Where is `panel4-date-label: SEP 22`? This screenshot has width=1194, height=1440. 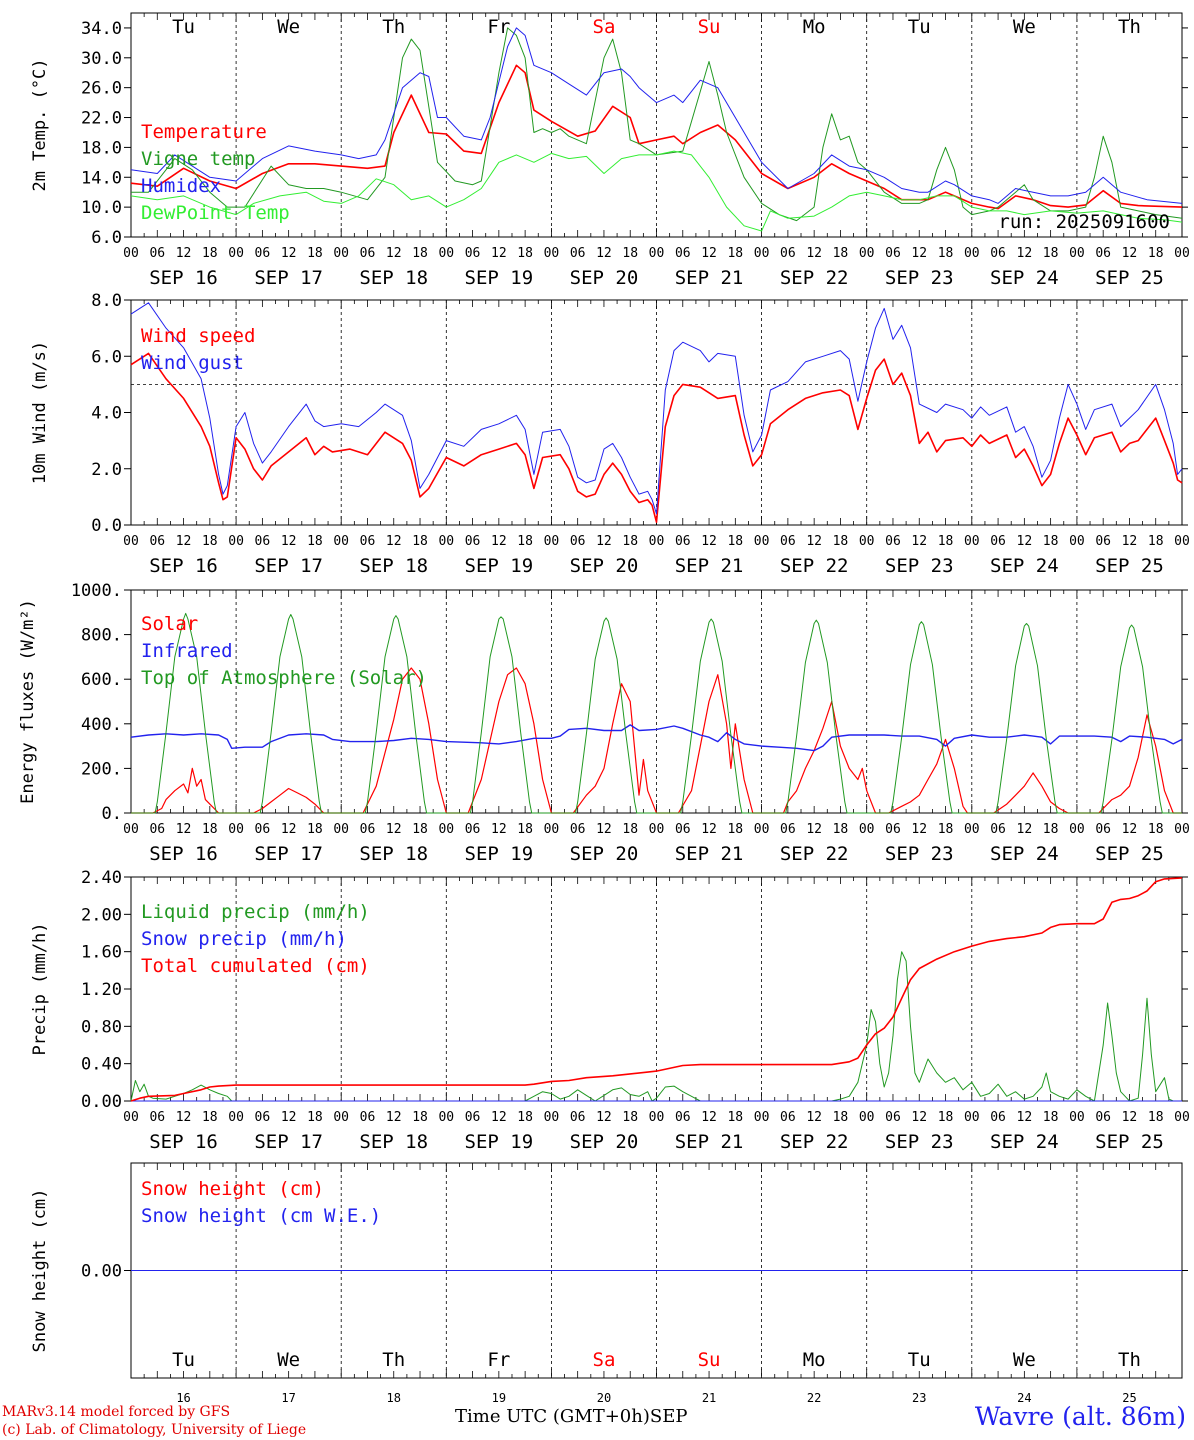
panel4-date-label: SEP 22 is located at coordinates (814, 1142).